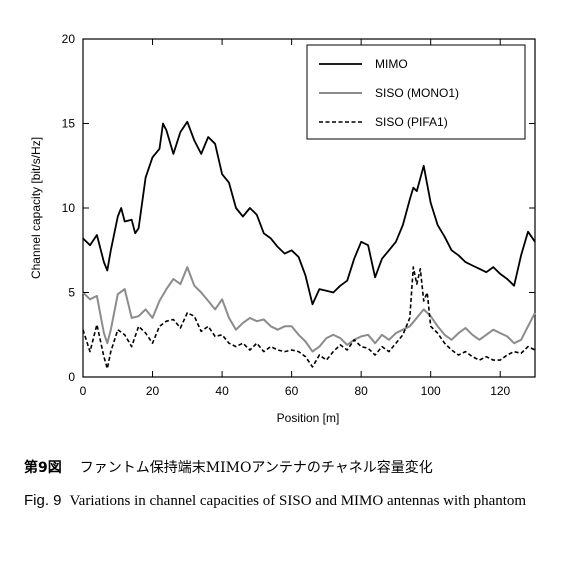  Describe the element at coordinates (43, 500) in the screenshot. I see `caption-en-number: Fig. 9` at that location.